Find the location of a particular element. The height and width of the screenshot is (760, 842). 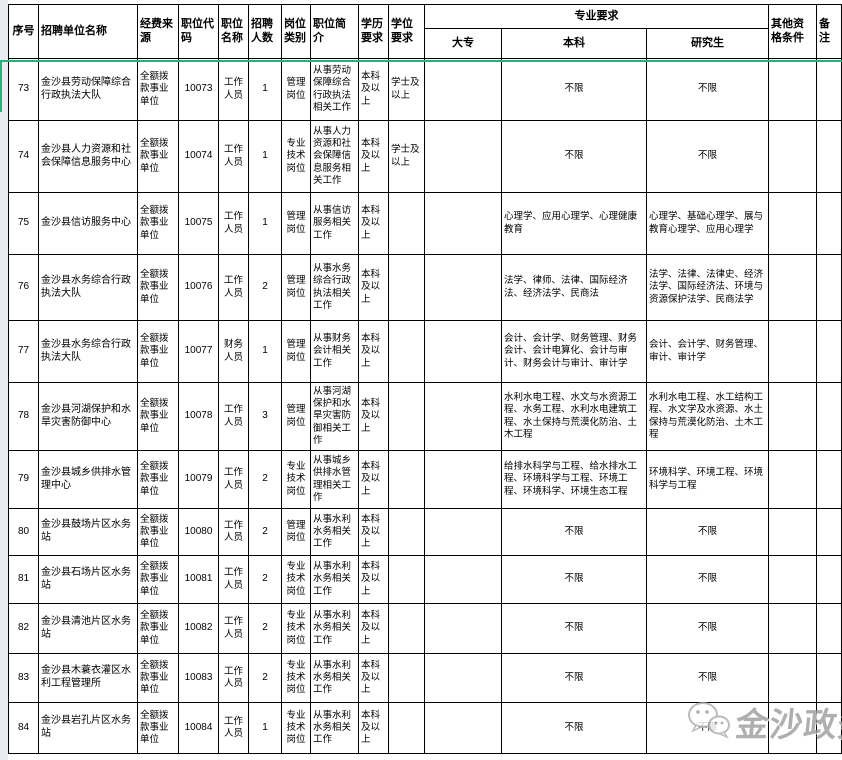

cell-position-code: 10077 is located at coordinates (198, 351).